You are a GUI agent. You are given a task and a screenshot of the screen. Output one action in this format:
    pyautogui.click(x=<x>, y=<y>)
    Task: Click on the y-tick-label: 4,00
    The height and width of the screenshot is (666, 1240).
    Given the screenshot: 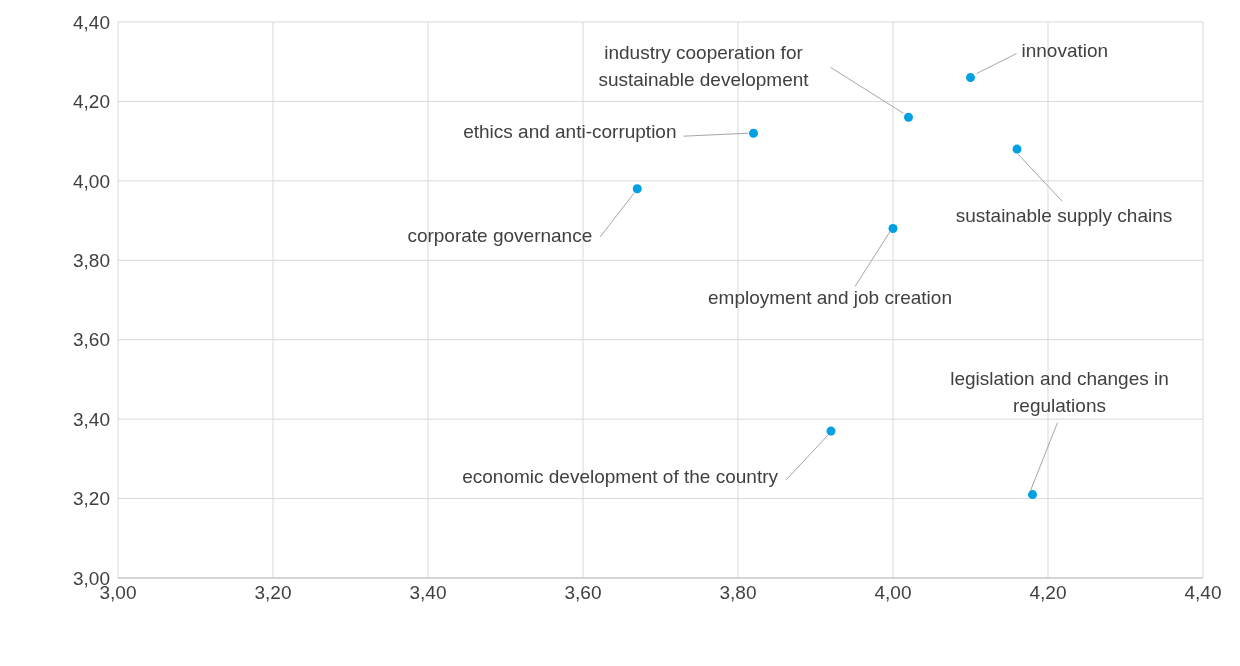 What is the action you would take?
    pyautogui.click(x=91, y=181)
    